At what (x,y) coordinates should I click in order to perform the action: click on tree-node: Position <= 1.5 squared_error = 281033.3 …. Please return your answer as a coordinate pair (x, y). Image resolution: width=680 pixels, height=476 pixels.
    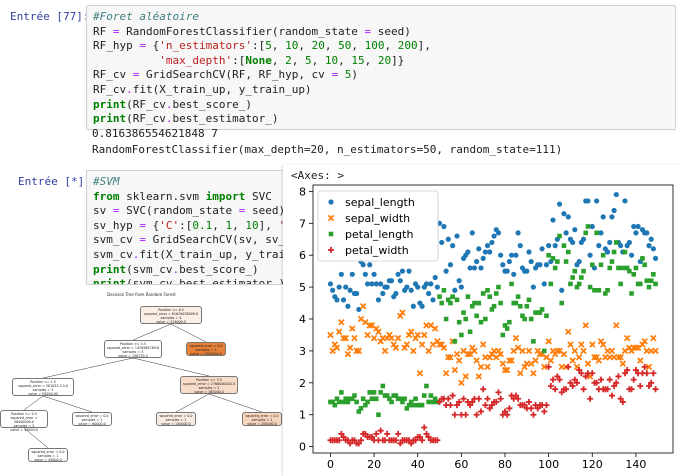
    Looking at the image, I should click on (43, 387).